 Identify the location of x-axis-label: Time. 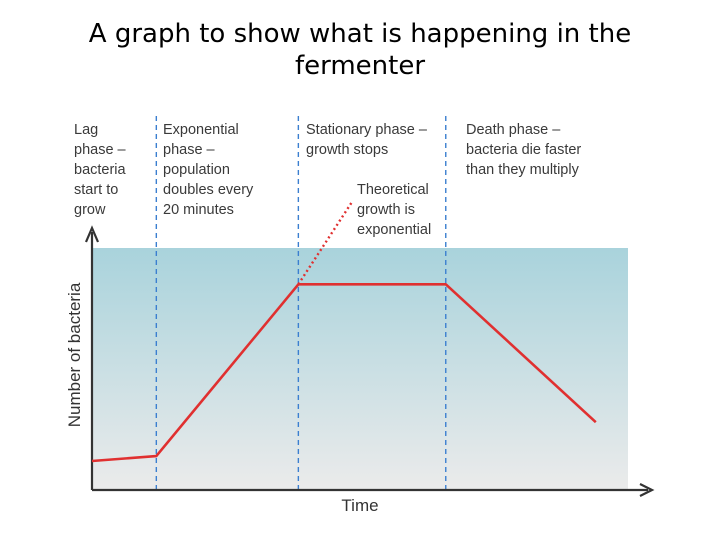
(359, 505).